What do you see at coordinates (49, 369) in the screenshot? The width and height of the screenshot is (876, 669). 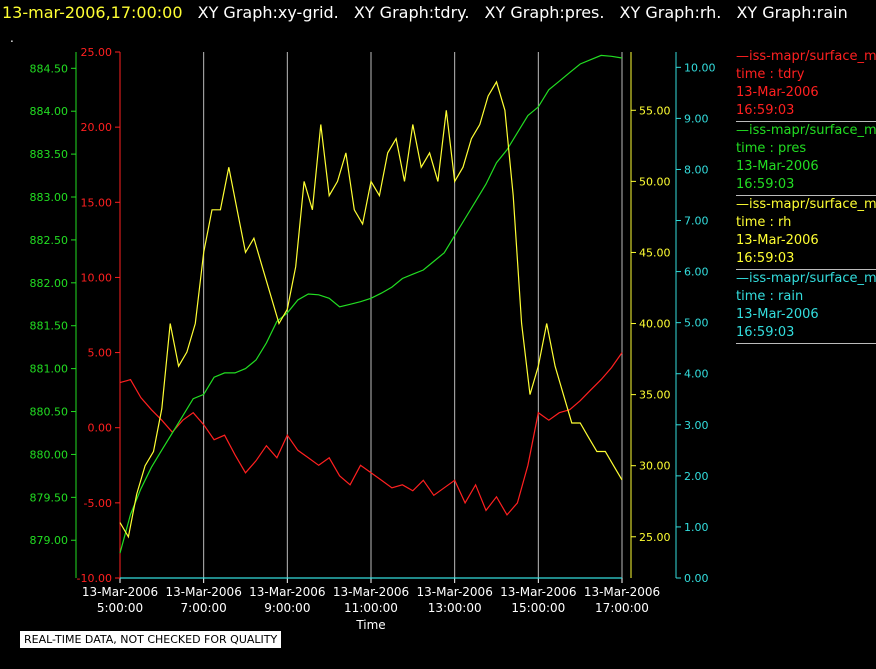 I see `pres-tick-label-4: 881.00` at bounding box center [49, 369].